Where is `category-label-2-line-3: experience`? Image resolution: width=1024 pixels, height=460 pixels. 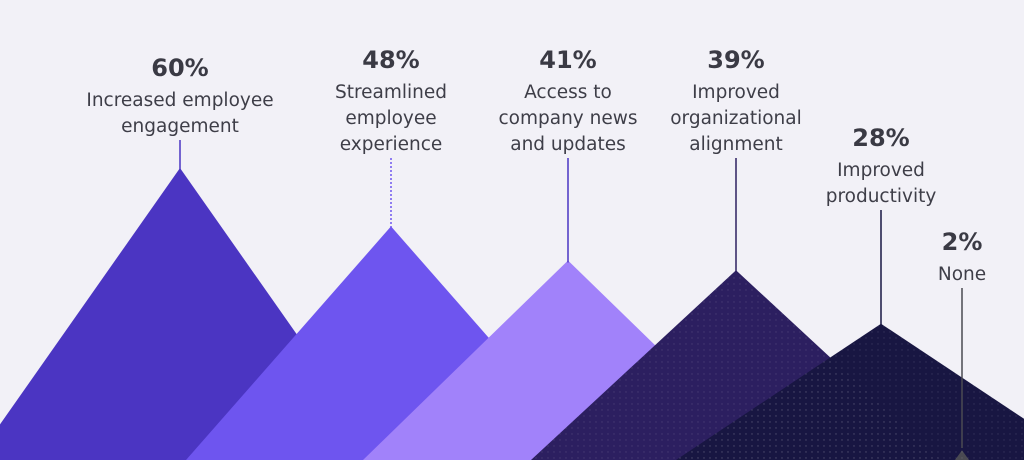 category-label-2-line-3: experience is located at coordinates (391, 144).